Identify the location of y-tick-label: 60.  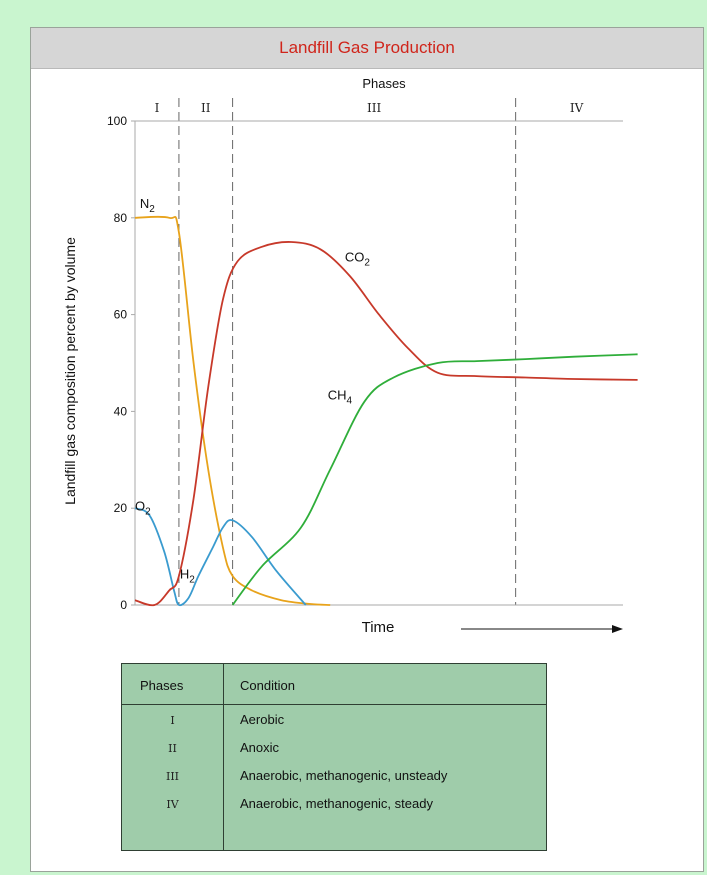
(121, 315).